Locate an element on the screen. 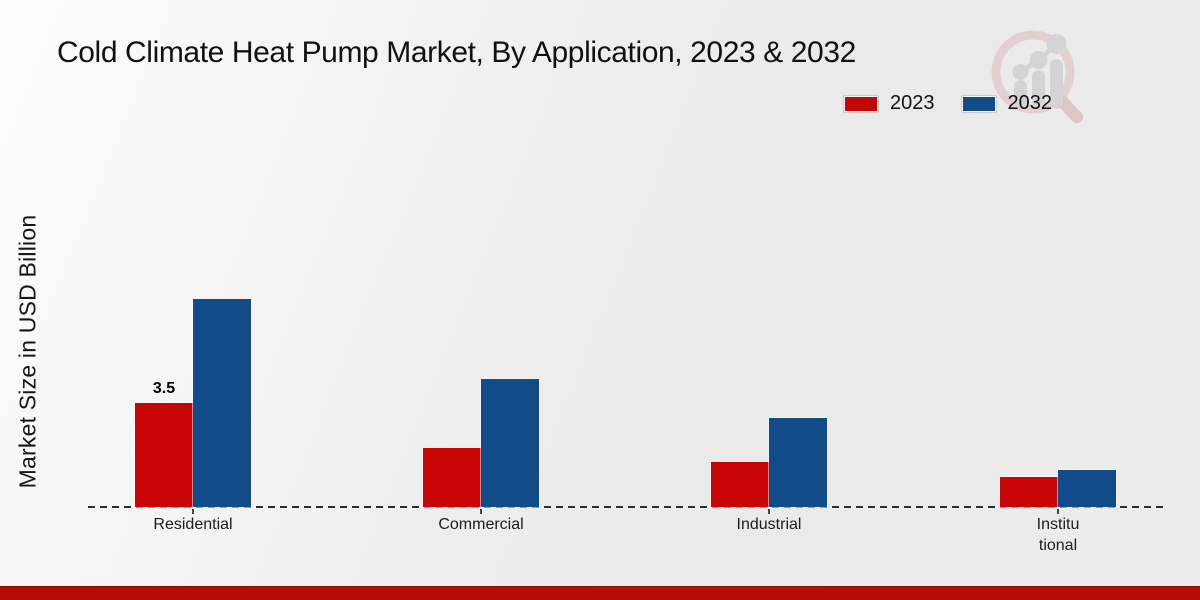 This screenshot has width=1200, height=600. legend-swatch-2032 is located at coordinates (978, 103).